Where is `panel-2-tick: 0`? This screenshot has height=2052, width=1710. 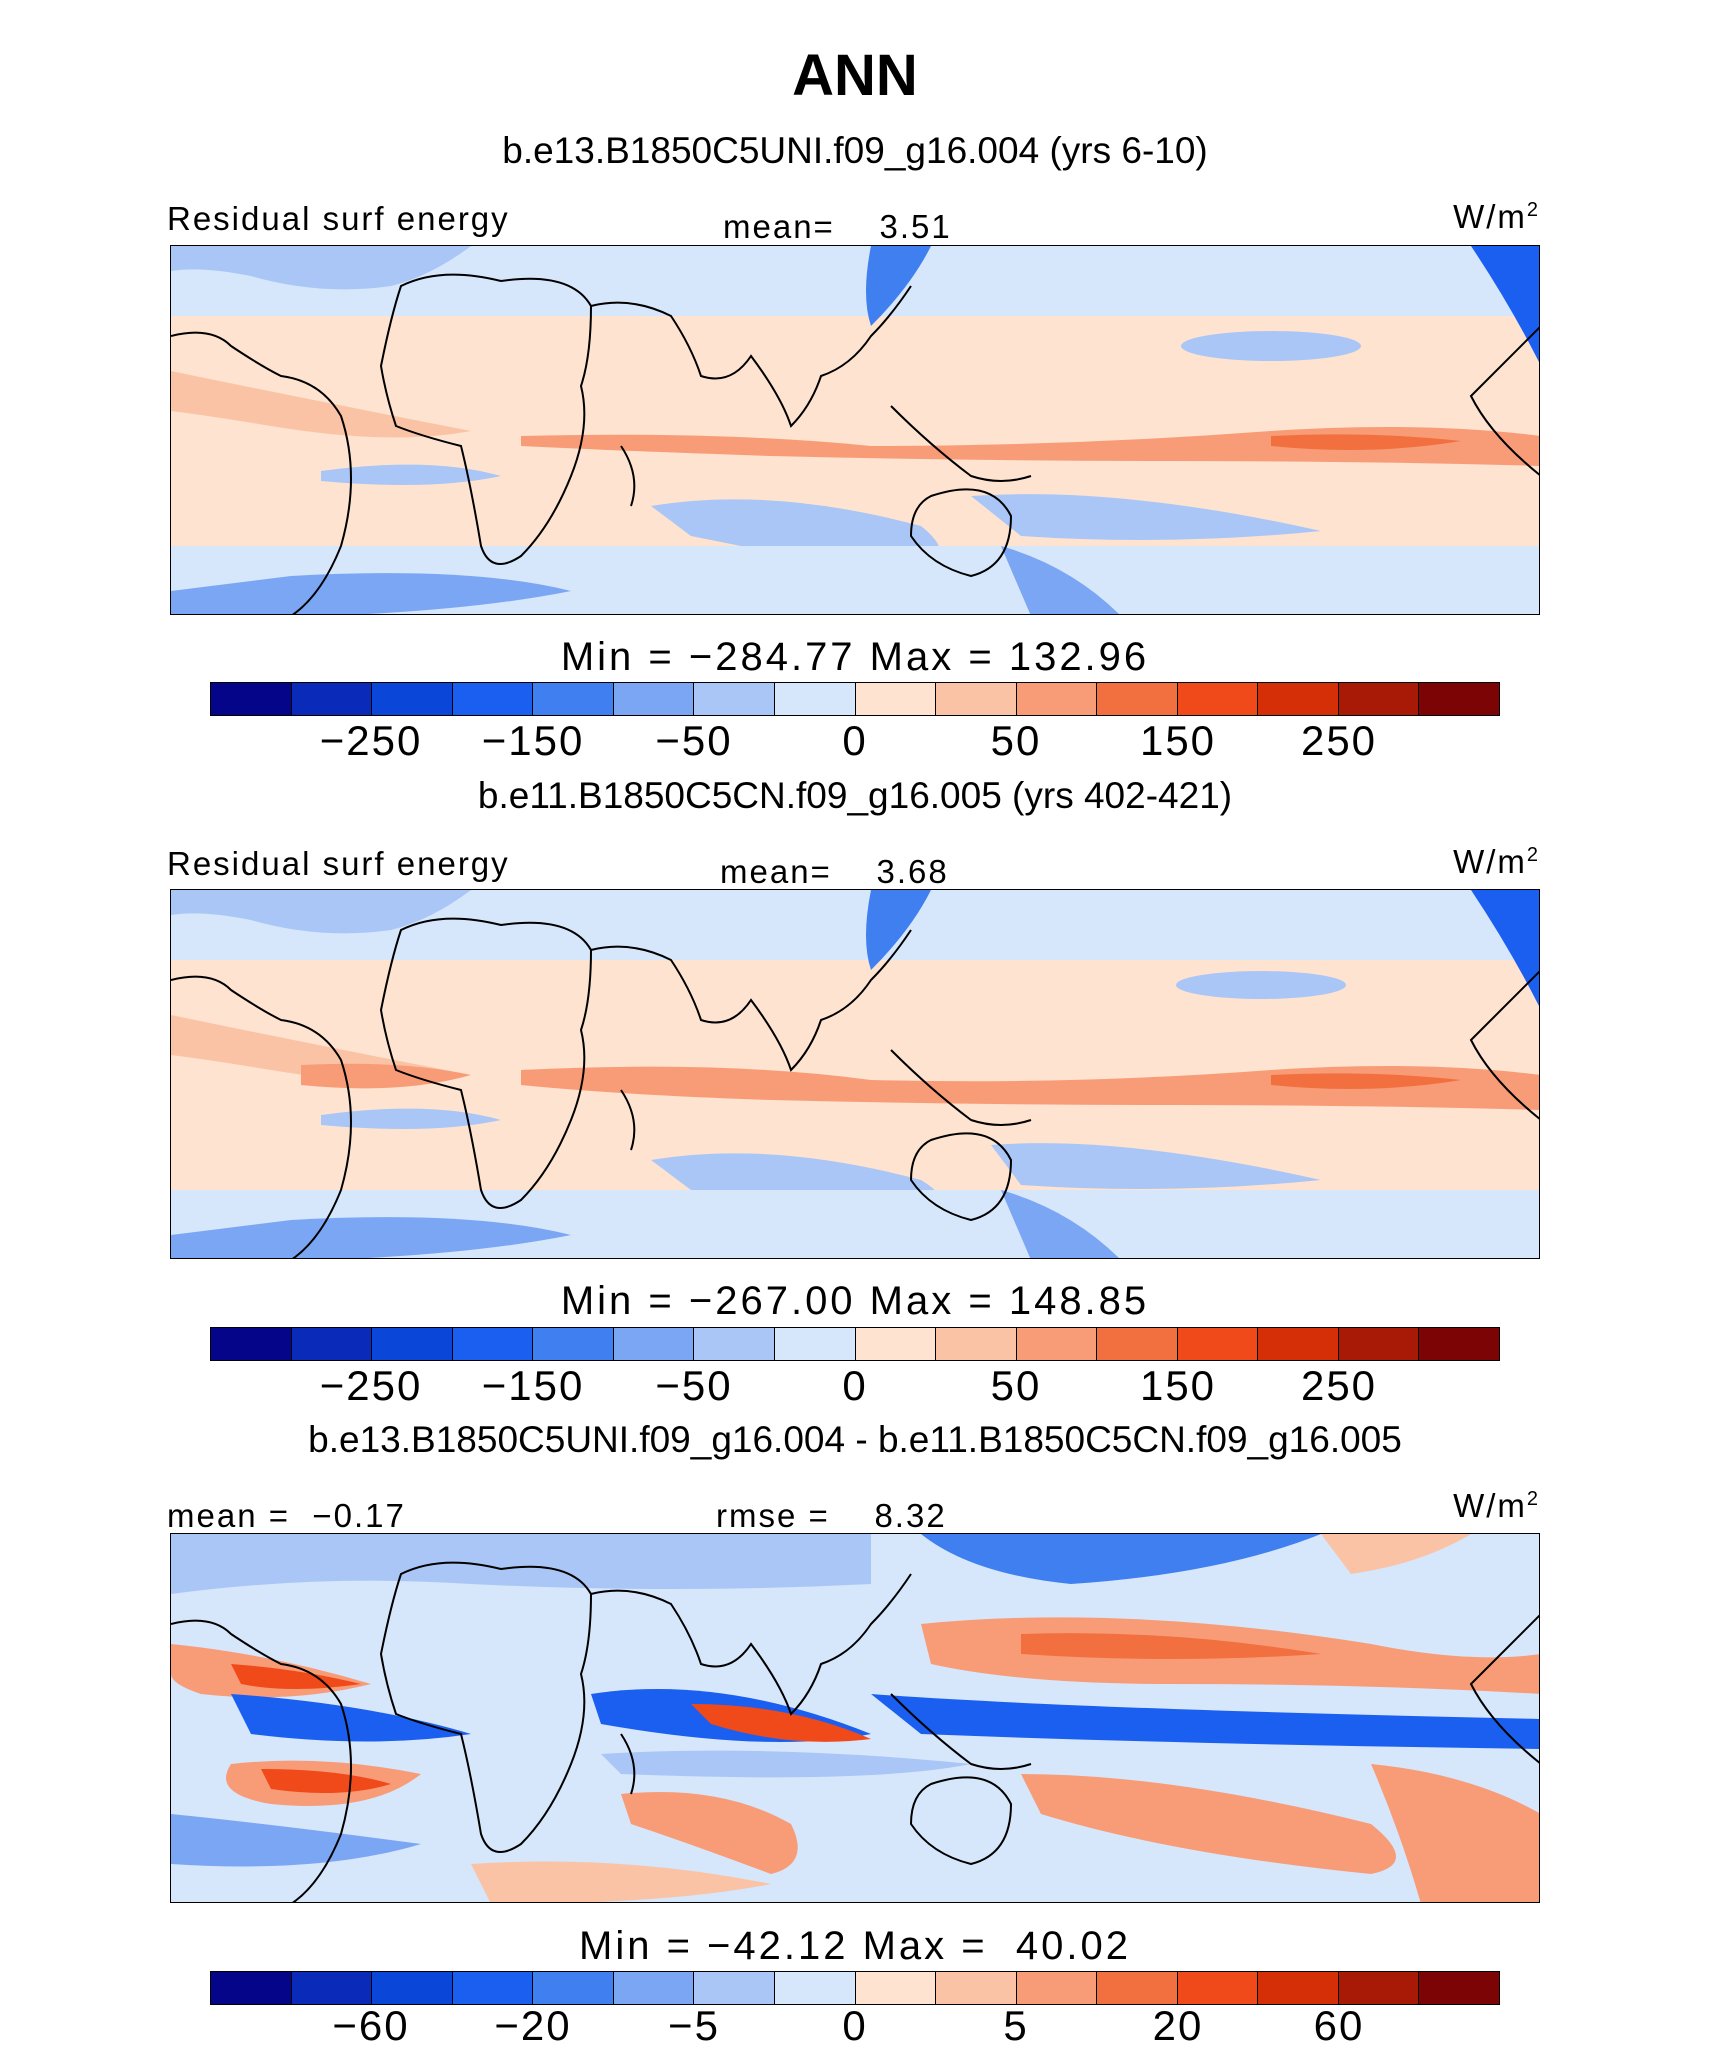
panel-2-tick: 0 is located at coordinates (855, 1385).